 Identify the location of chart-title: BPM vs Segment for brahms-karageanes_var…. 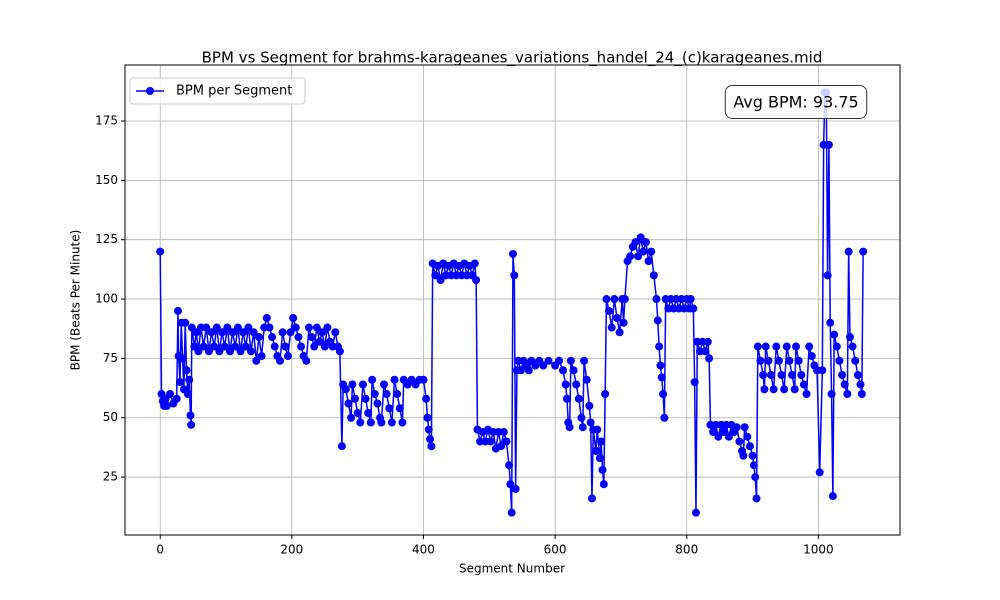
(512, 58).